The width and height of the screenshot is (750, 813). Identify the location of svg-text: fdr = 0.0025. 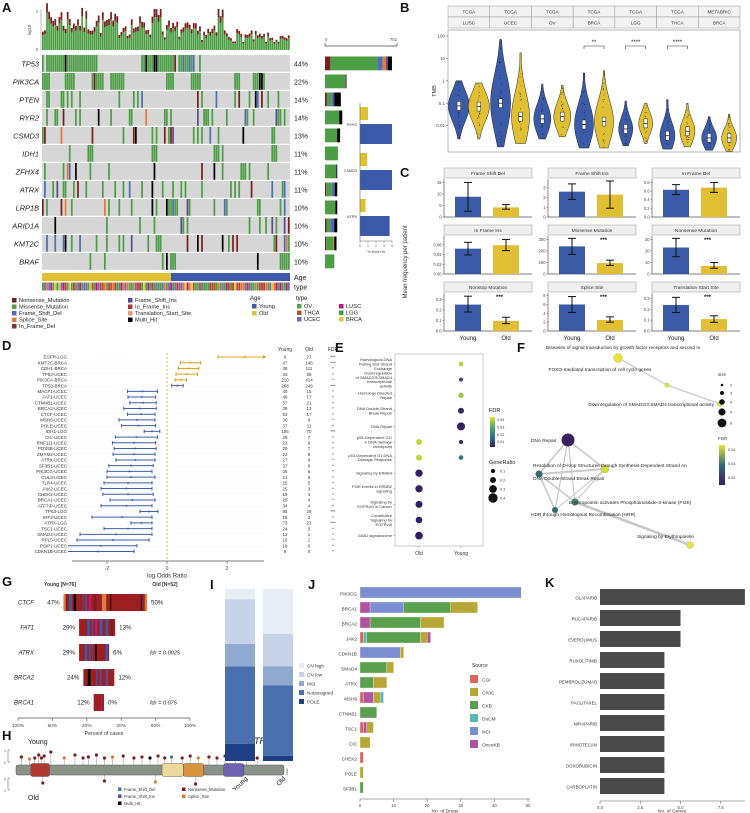
(165, 654).